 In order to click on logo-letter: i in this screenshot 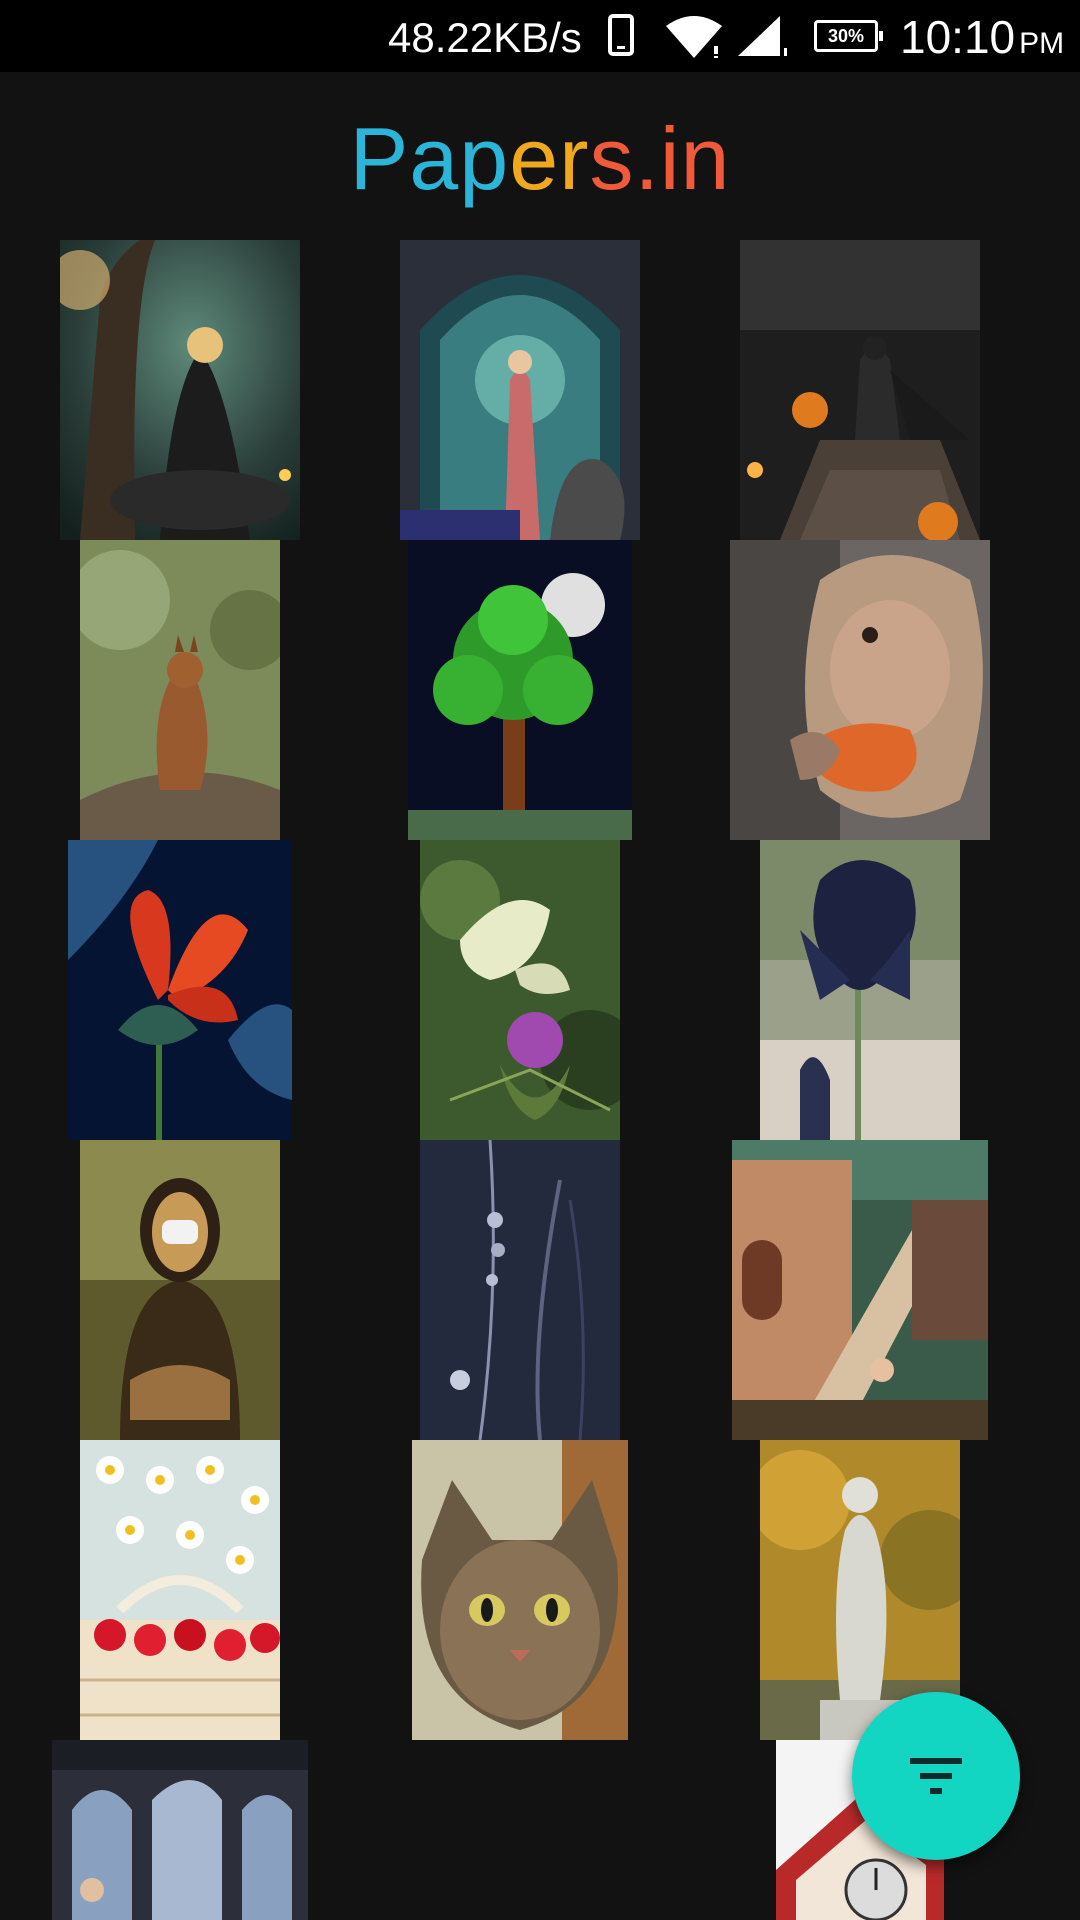, I will do `click(670, 158)`.